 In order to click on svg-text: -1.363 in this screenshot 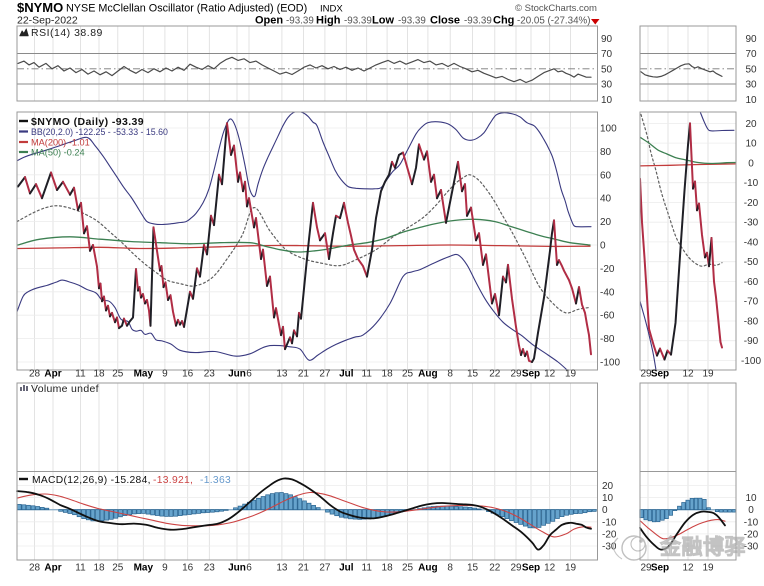, I will do `click(215, 480)`.